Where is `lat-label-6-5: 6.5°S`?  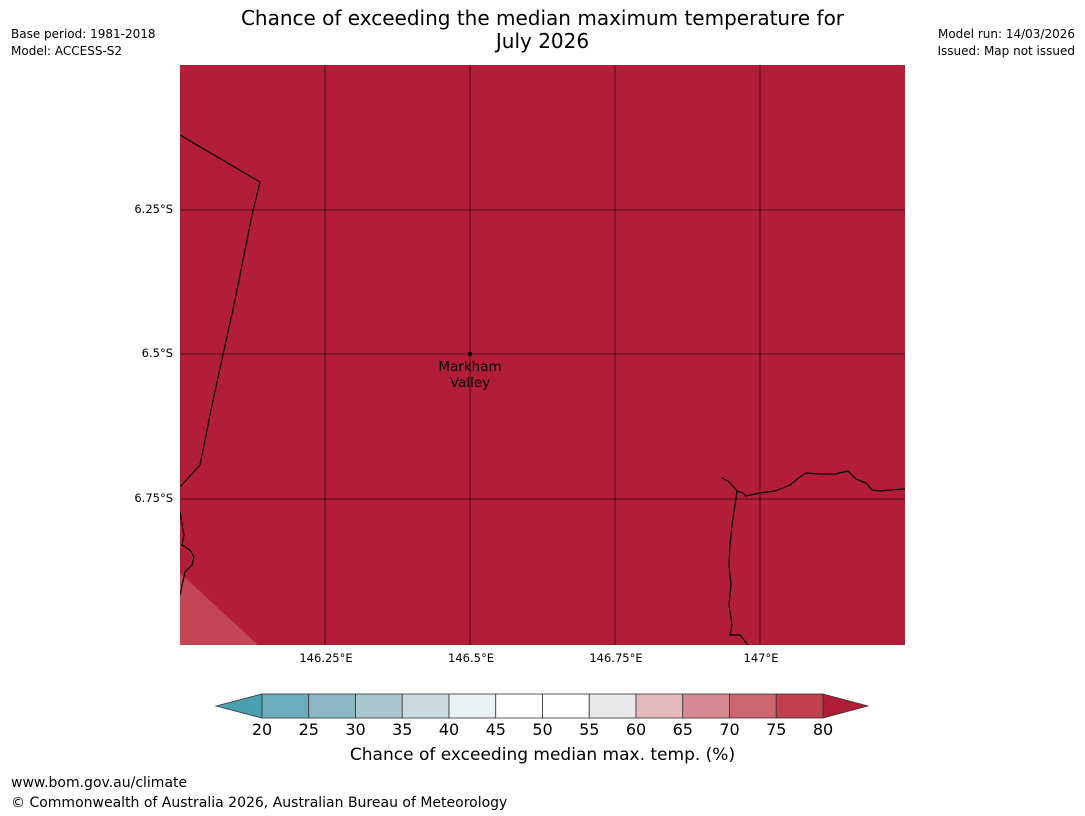
lat-label-6-5: 6.5°S is located at coordinates (157, 353).